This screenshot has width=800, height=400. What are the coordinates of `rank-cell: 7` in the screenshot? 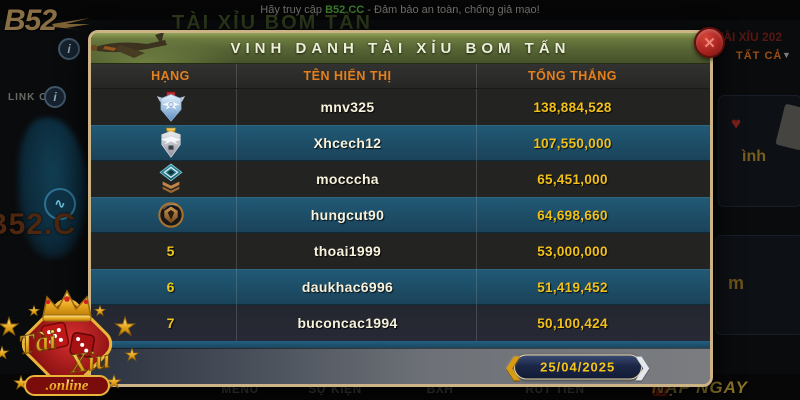 It's located at (163, 323).